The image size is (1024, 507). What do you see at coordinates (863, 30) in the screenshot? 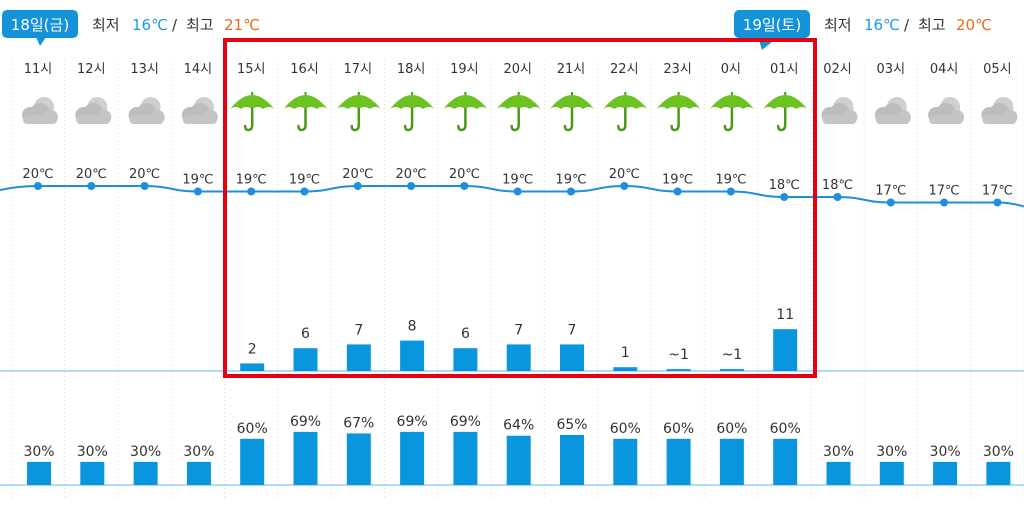
I see `day-header-2: 19일(토) 최저 16℃ / 최고 20℃` at bounding box center [863, 30].